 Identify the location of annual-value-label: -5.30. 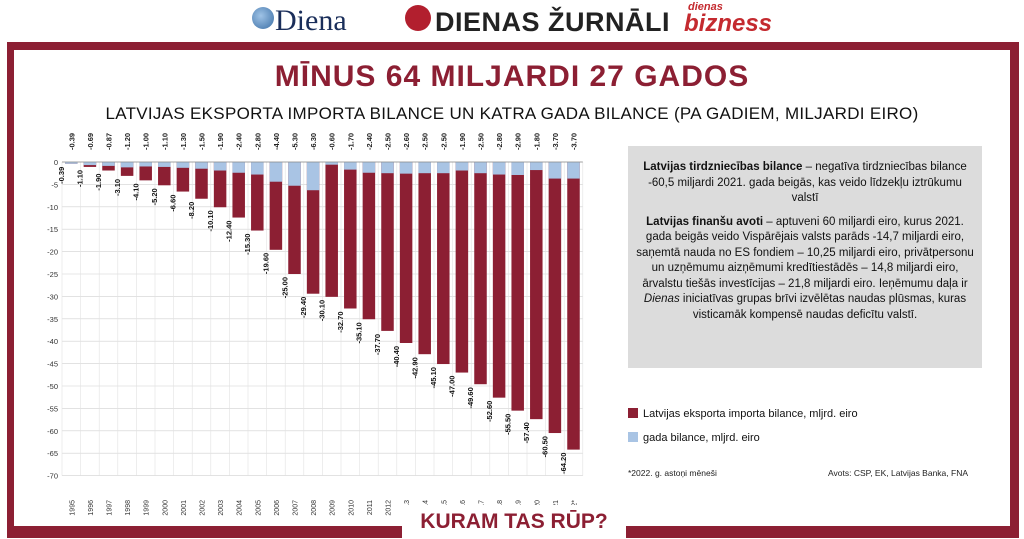
(295, 141).